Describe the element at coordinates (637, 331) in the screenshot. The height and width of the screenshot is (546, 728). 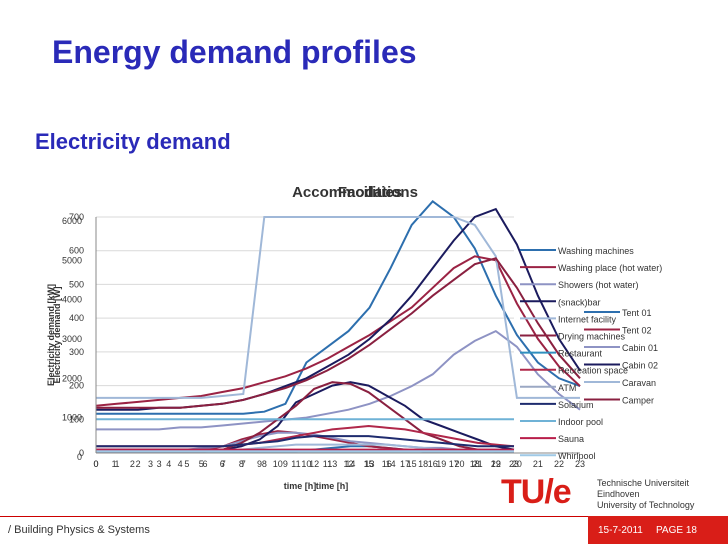
I see `legend-entry-accommodations: Tent 02` at that location.